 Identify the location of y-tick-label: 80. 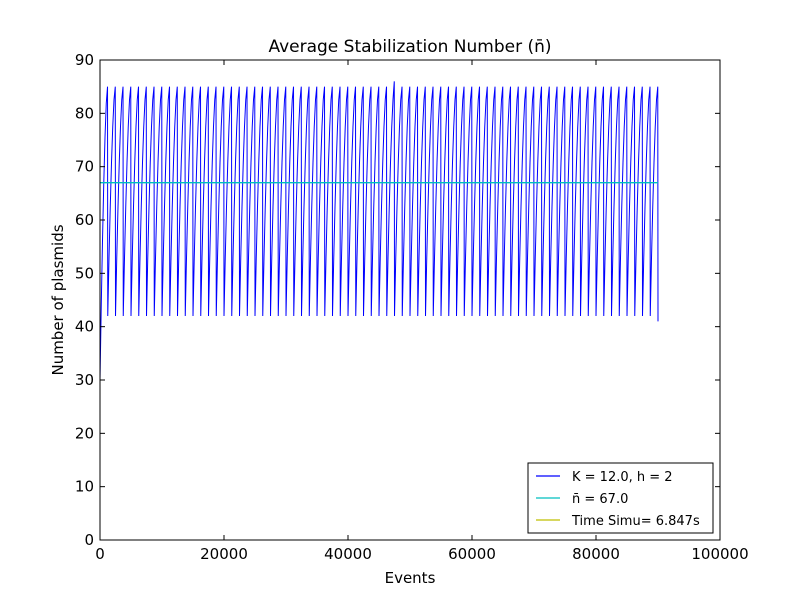
(84, 113).